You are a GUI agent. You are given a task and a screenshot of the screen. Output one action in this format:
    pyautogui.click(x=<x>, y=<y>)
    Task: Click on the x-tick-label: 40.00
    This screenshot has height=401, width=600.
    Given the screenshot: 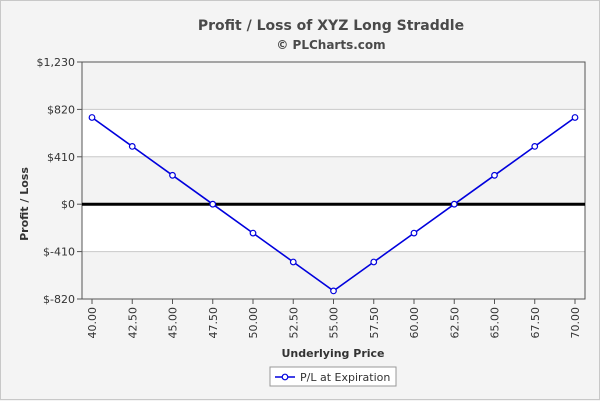 What is the action you would take?
    pyautogui.click(x=92, y=323)
    